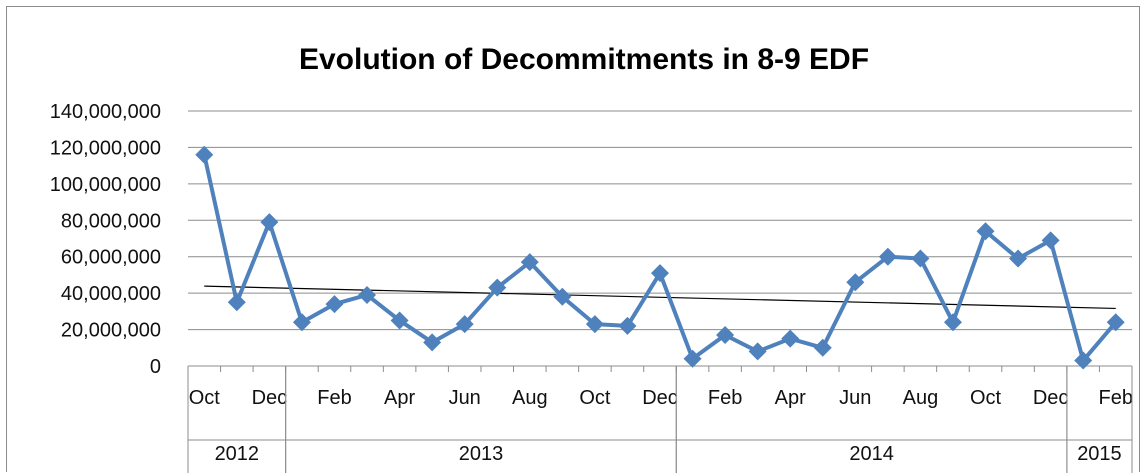  I want to click on y-tick-label: 0, so click(155, 367).